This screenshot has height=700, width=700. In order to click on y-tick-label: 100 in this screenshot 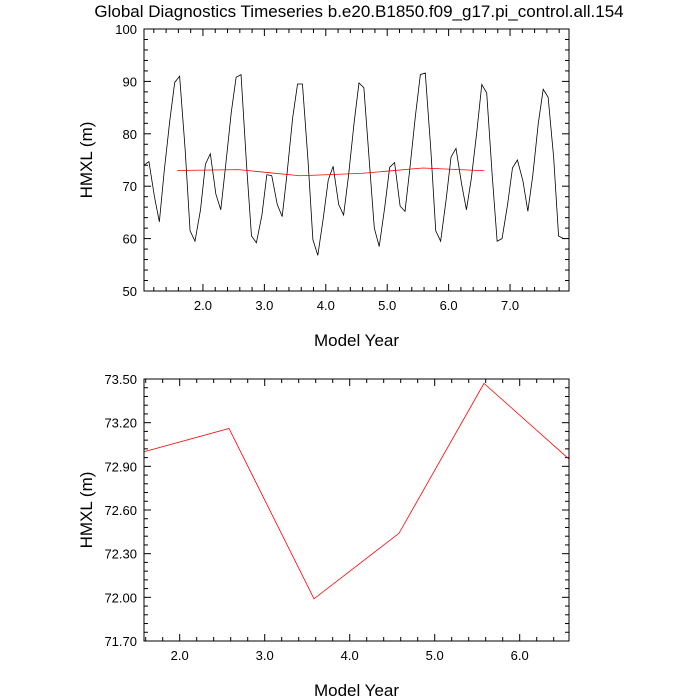, I will do `click(126, 29)`.